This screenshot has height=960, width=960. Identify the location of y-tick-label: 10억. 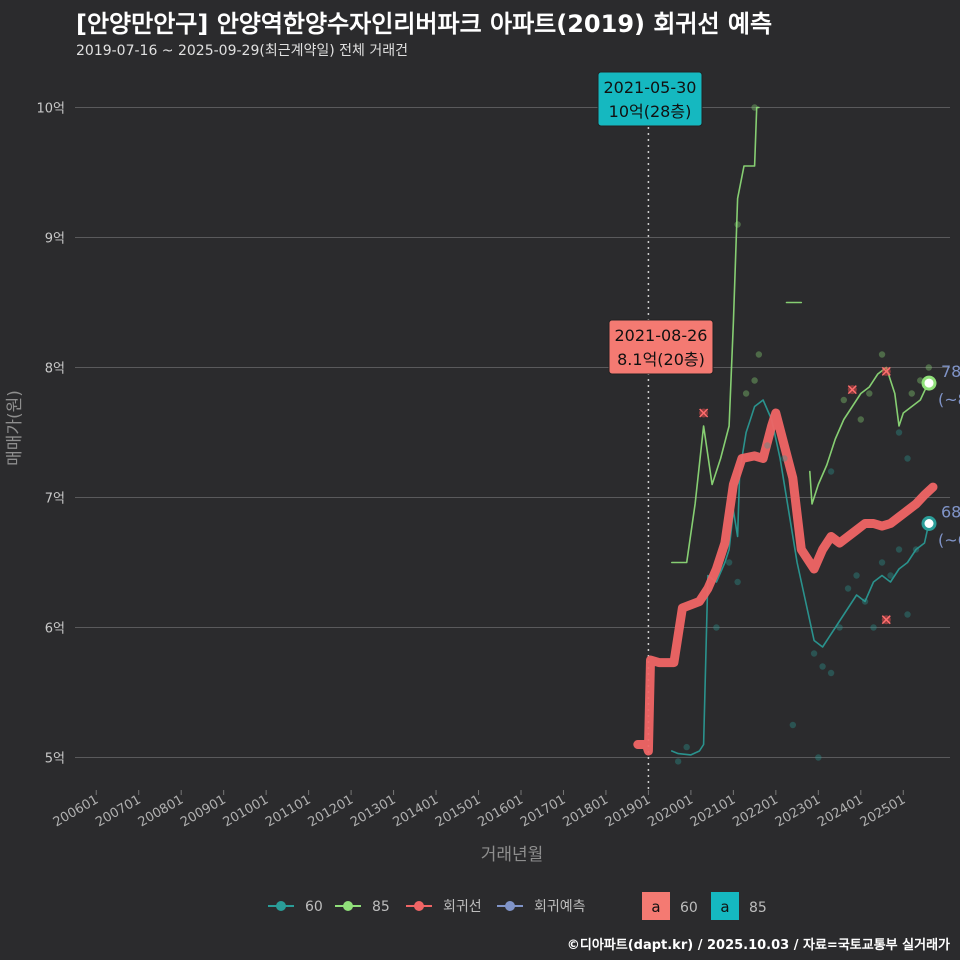
(50, 109).